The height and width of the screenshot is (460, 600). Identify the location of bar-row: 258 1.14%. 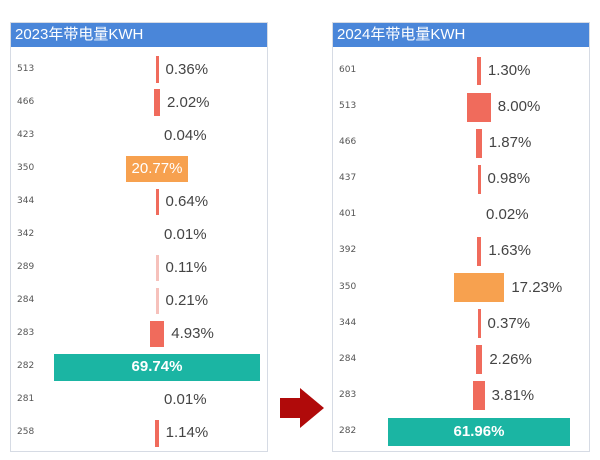
(139, 433).